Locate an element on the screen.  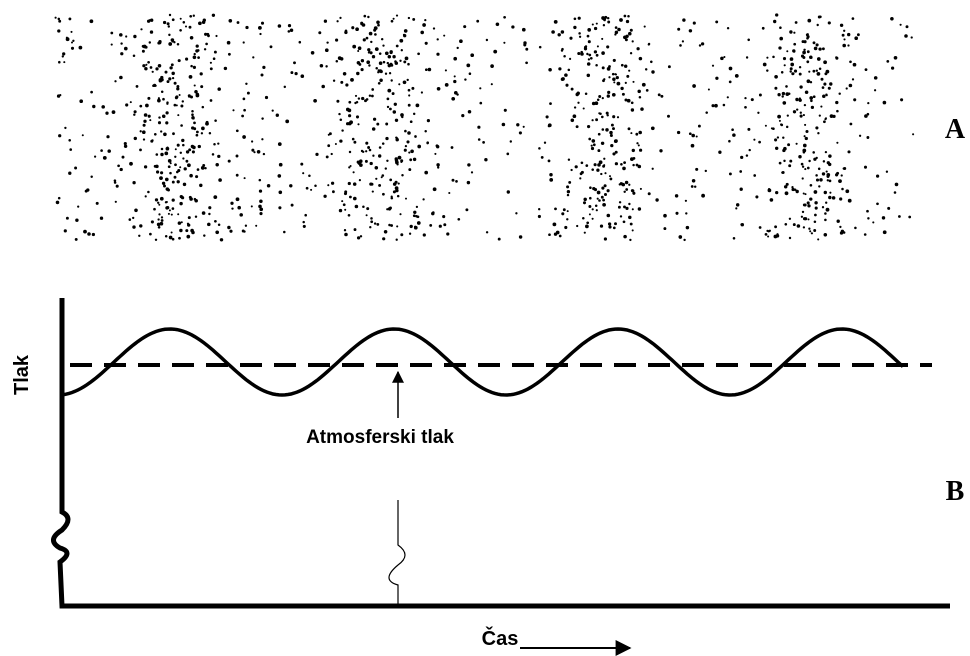
x-axis-label: Čas is located at coordinates (500, 638).